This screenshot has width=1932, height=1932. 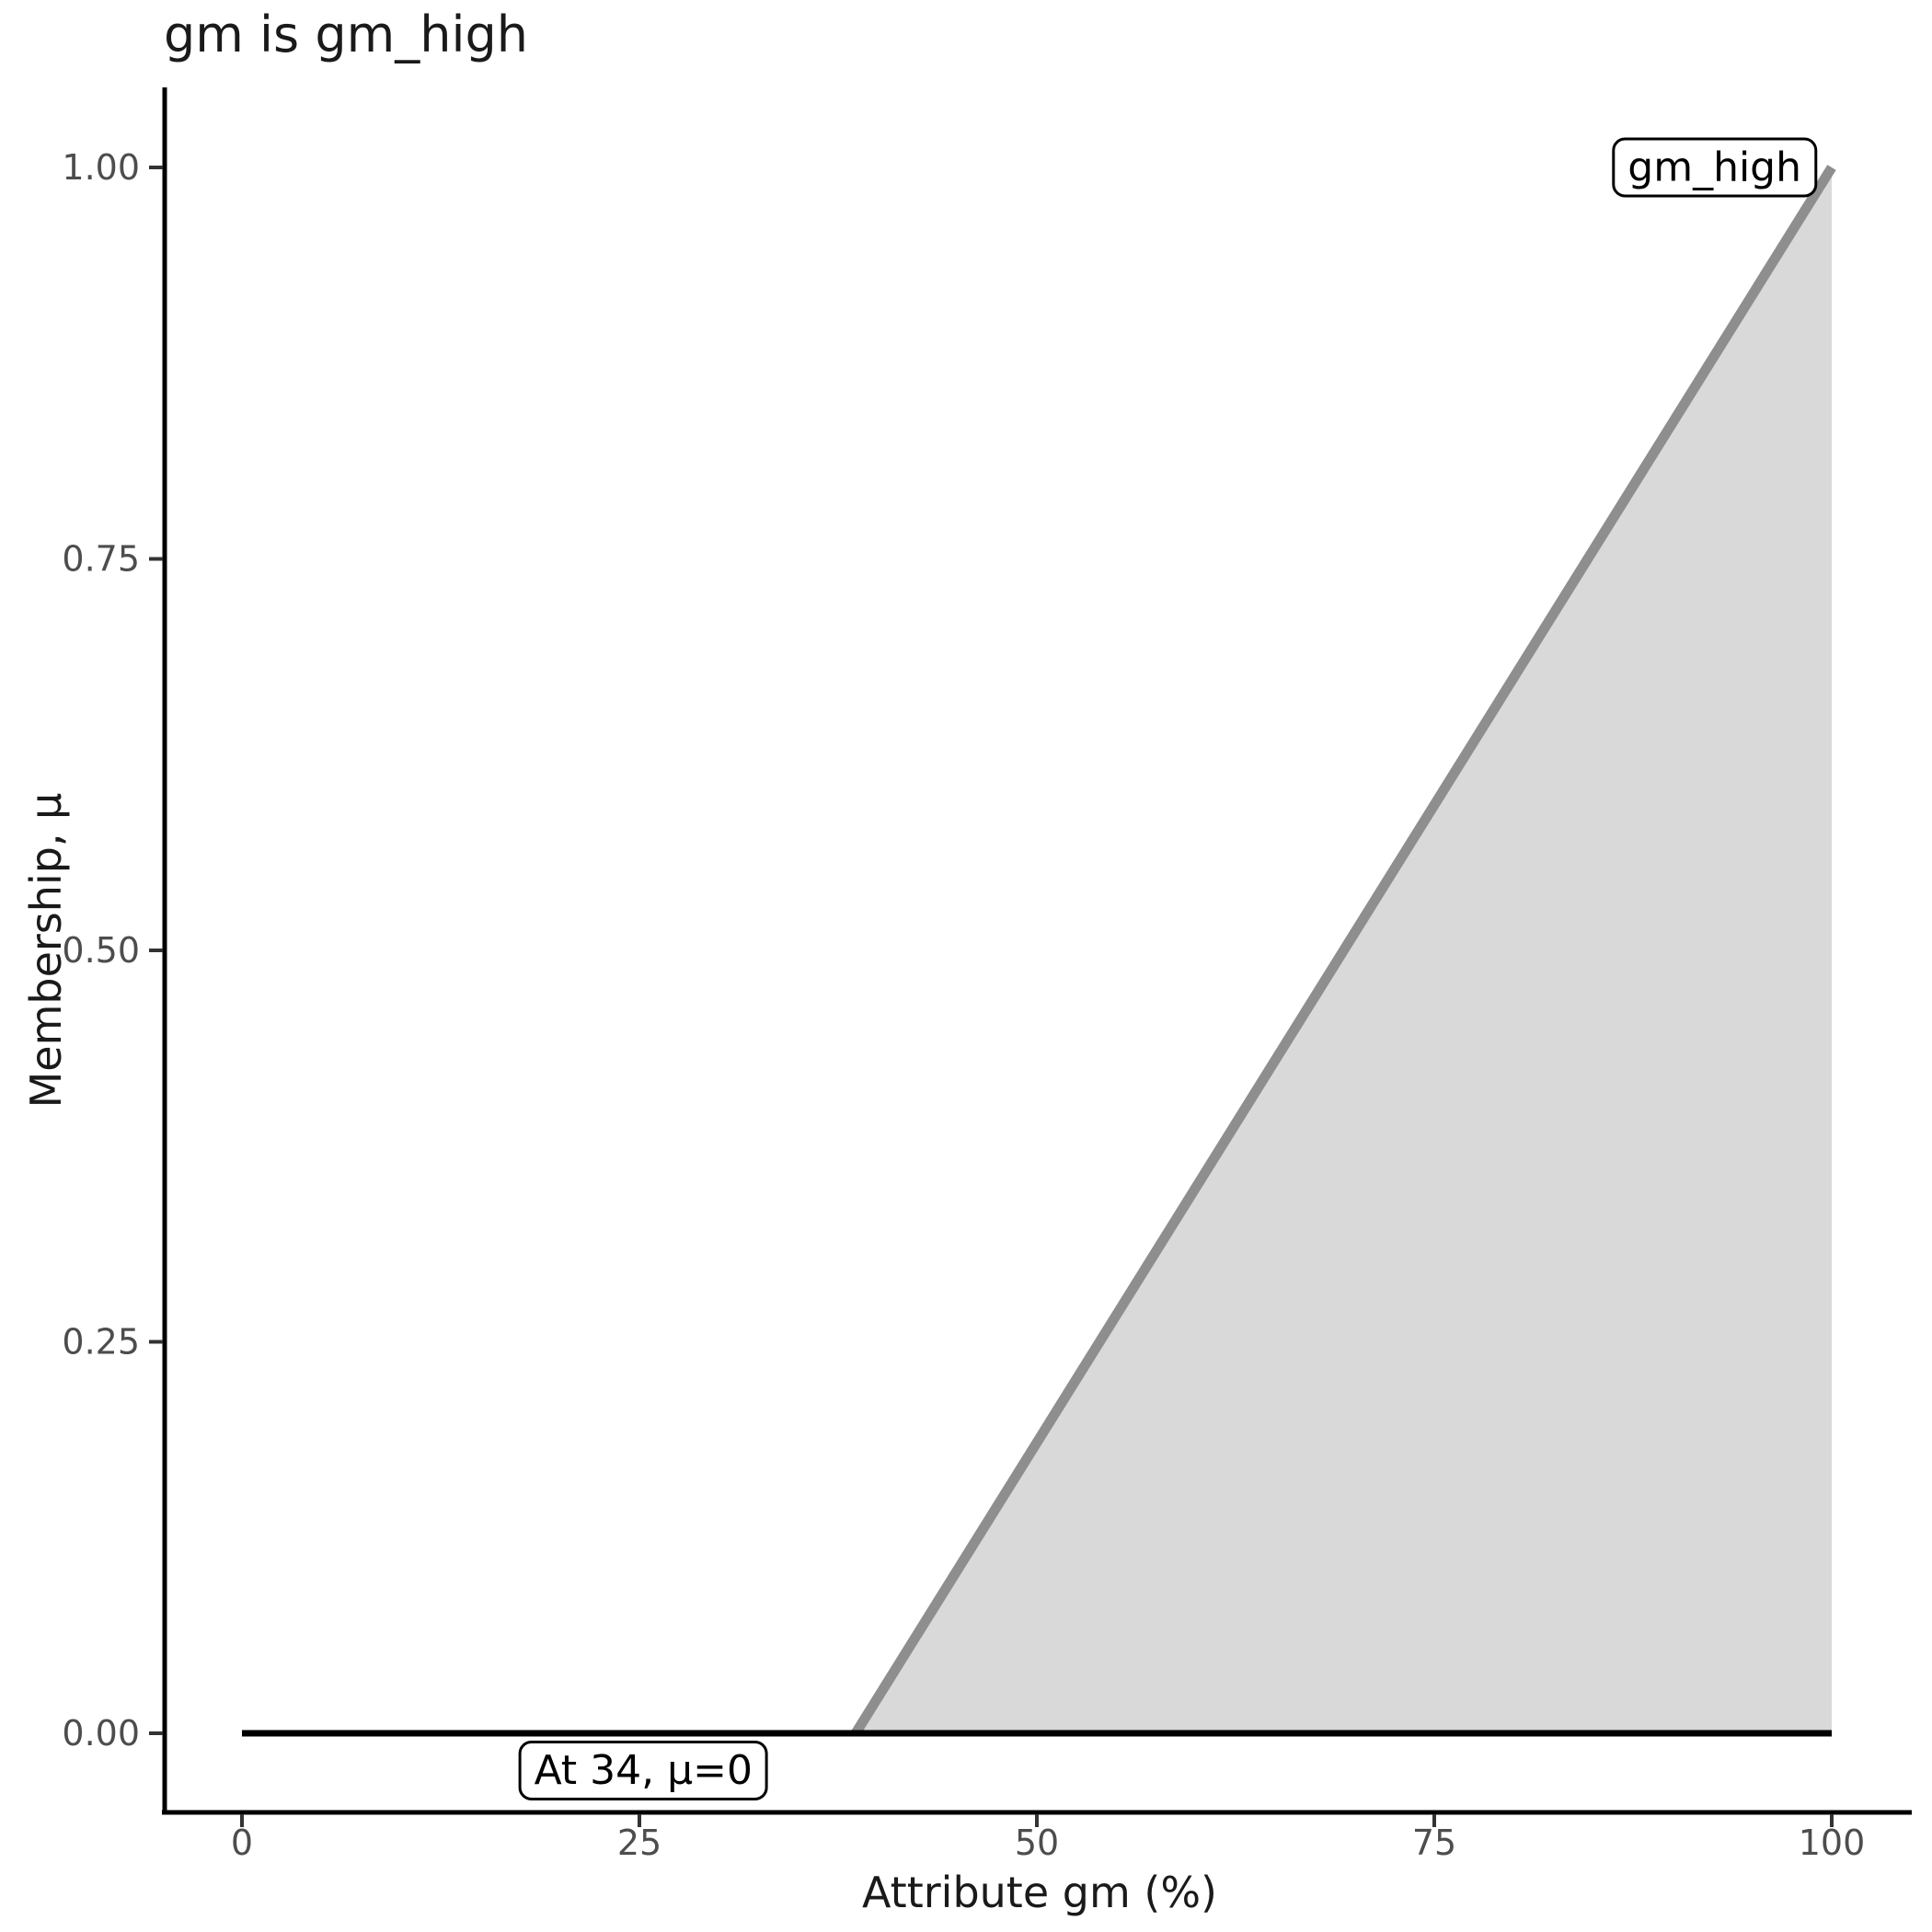 I want to click on annotation-at-34: At 34, μ=0, so click(x=643, y=1770).